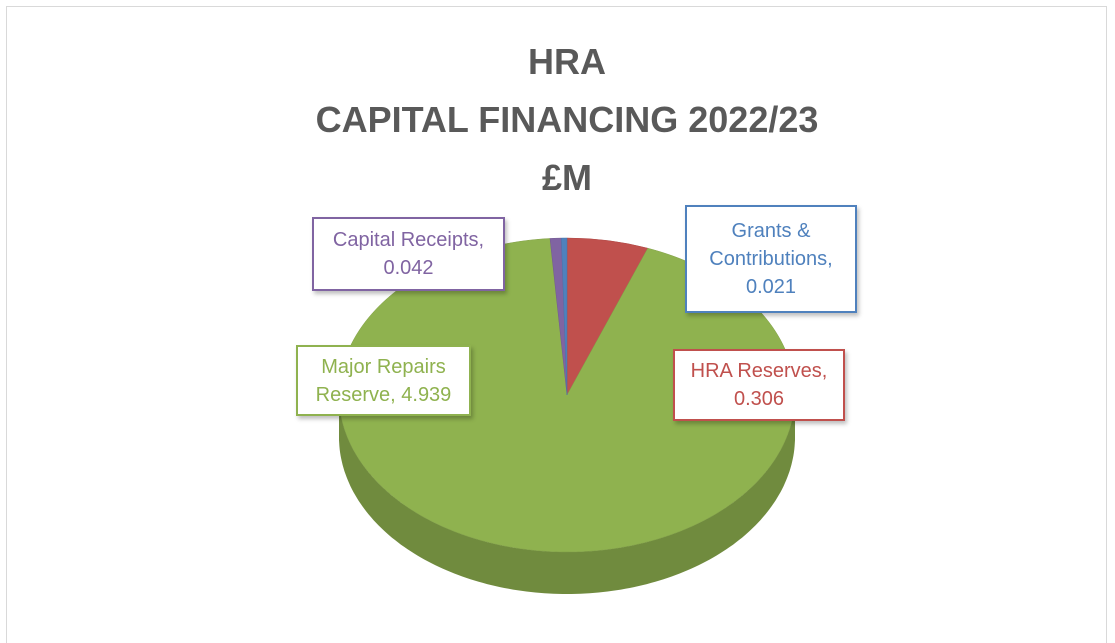 Image resolution: width=1115 pixels, height=643 pixels. What do you see at coordinates (567, 119) in the screenshot?
I see `chart-title: CAPITAL FINANCING 2022/23` at bounding box center [567, 119].